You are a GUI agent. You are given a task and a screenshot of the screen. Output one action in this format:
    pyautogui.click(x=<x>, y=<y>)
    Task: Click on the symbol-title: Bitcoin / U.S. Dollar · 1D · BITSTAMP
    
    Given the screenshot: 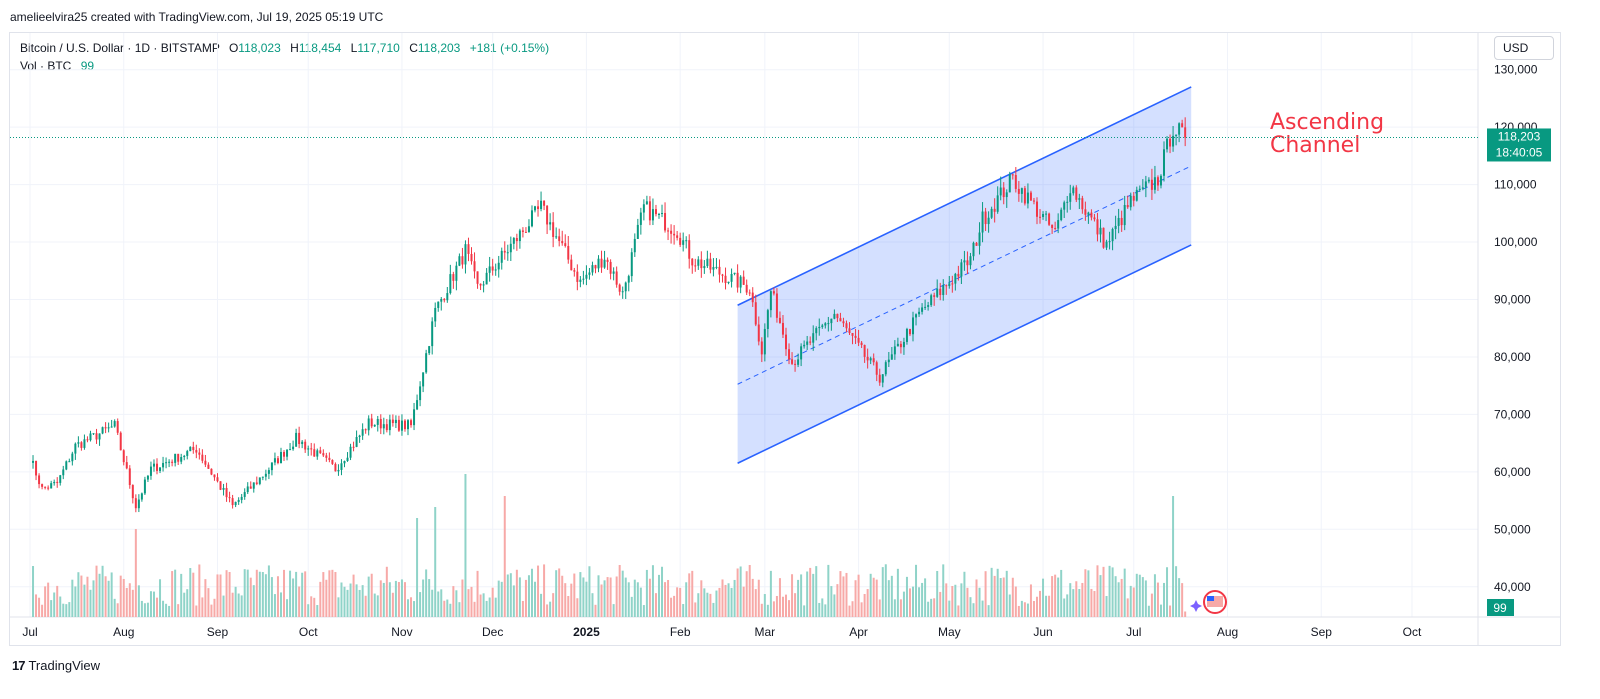 What is the action you would take?
    pyautogui.click(x=120, y=48)
    